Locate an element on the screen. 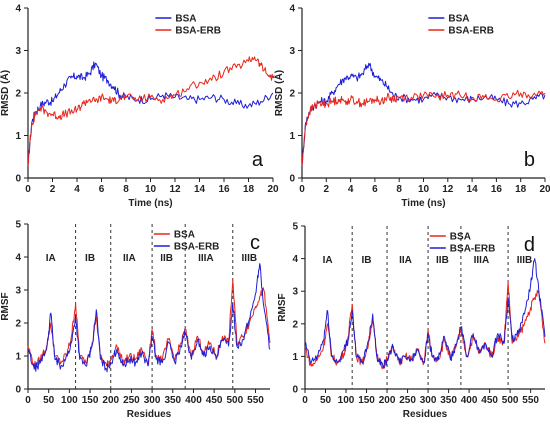 This screenshot has width=550, height=428. x-tick-label: 150 is located at coordinates (366, 400).